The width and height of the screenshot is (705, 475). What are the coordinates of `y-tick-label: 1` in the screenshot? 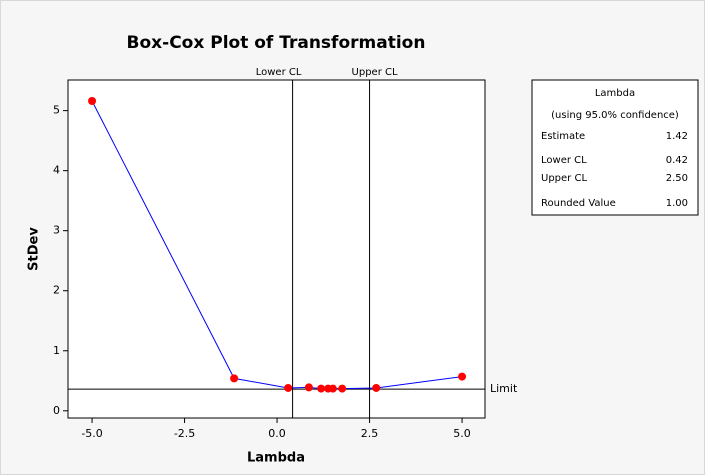 It's located at (56, 350).